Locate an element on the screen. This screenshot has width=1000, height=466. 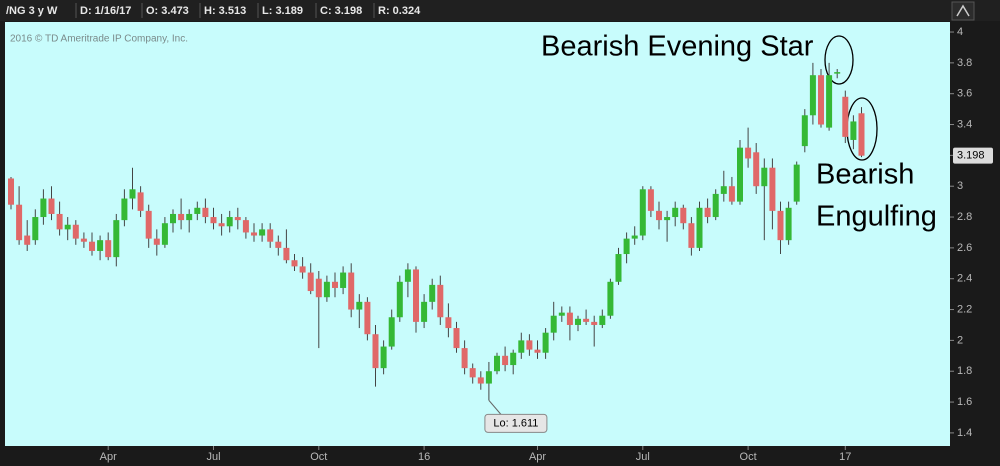
y-tick-label: 2.8 is located at coordinates (964, 217).